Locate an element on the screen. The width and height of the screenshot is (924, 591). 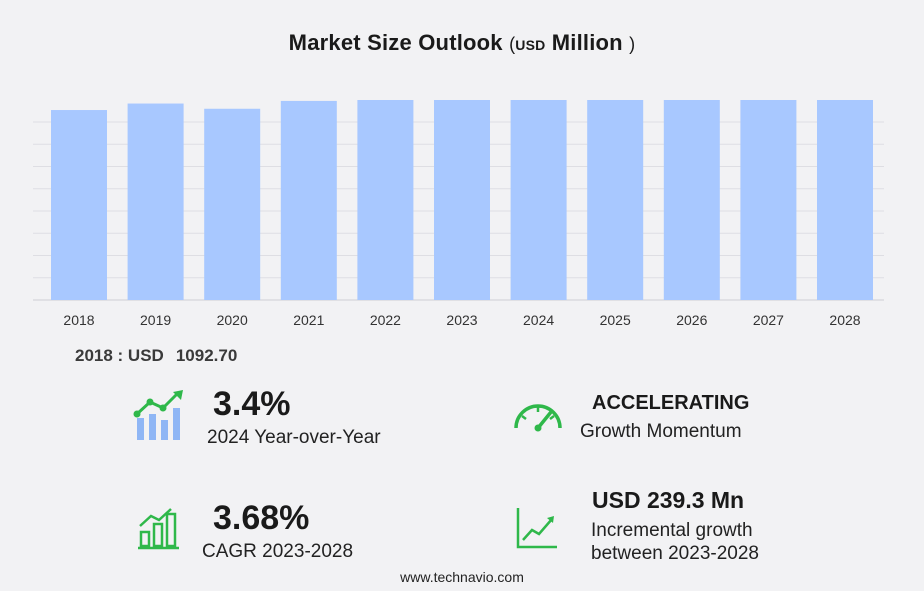
incremental-stat: USD 239.3 Mn is located at coordinates (668, 500).